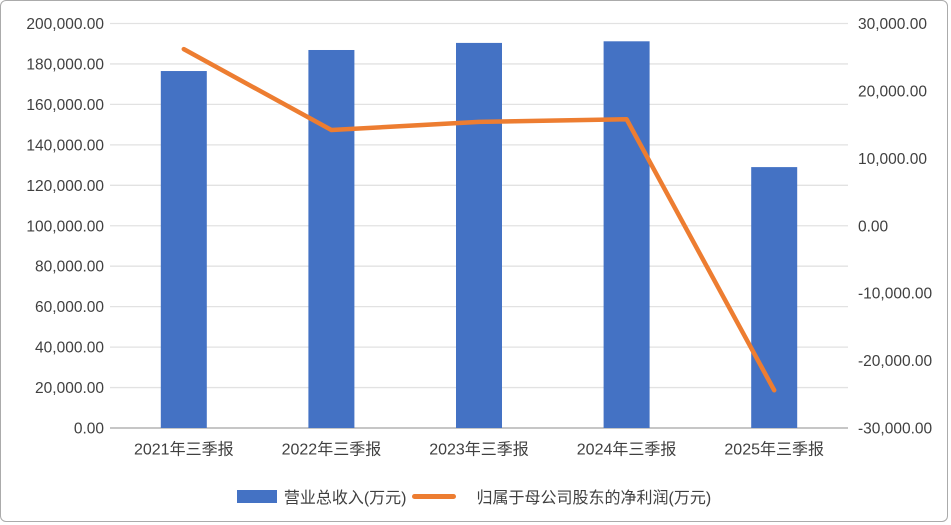 The width and height of the screenshot is (951, 525). I want to click on bar-2021年三季报, so click(183, 249).